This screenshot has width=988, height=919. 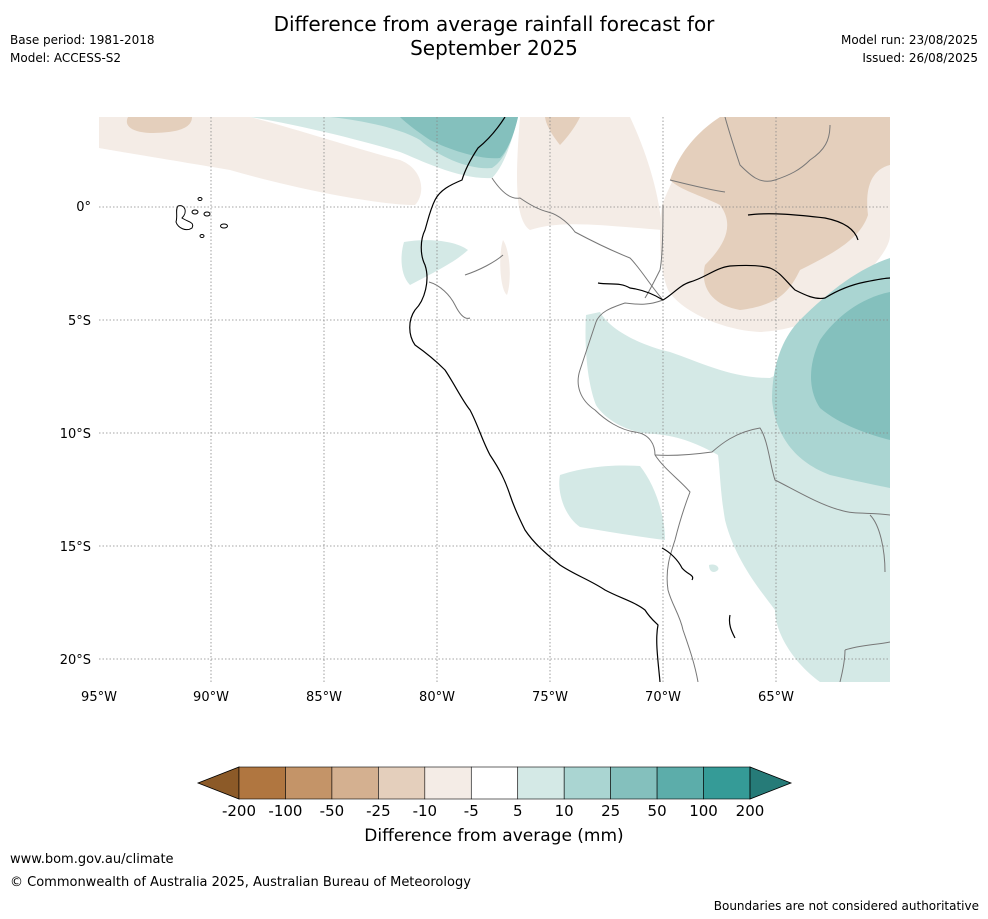 I want to click on colorbar-arrow-high, so click(x=771, y=783).